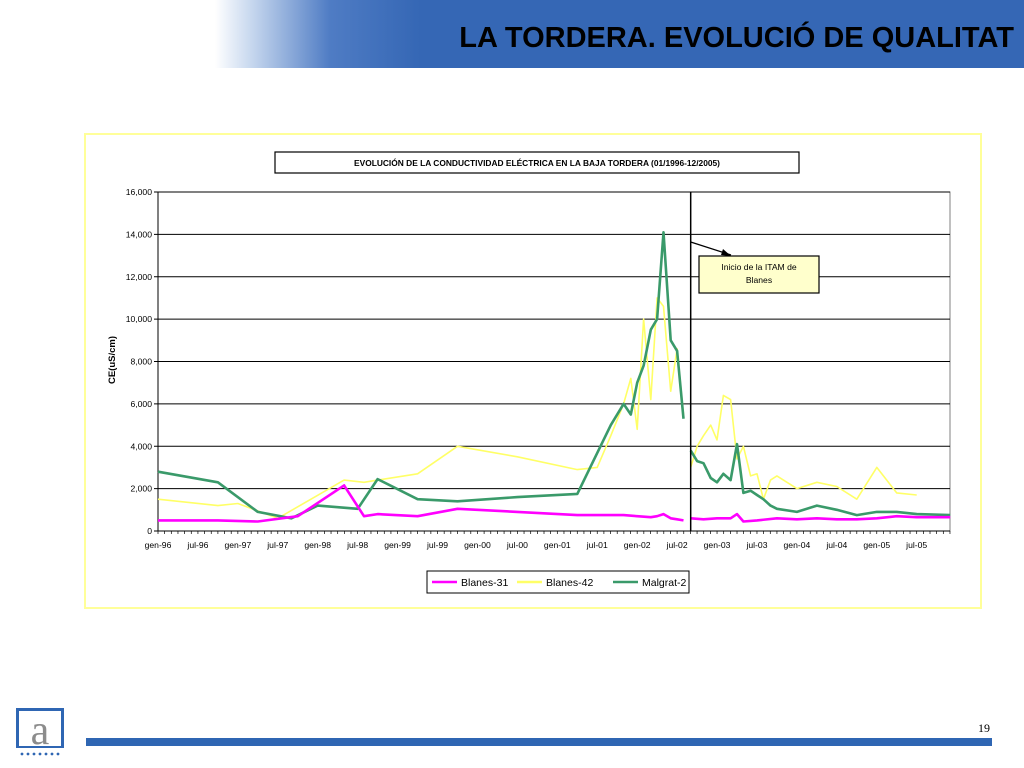  Describe the element at coordinates (397, 545) in the screenshot. I see `x-tick-label: gen-99` at that location.